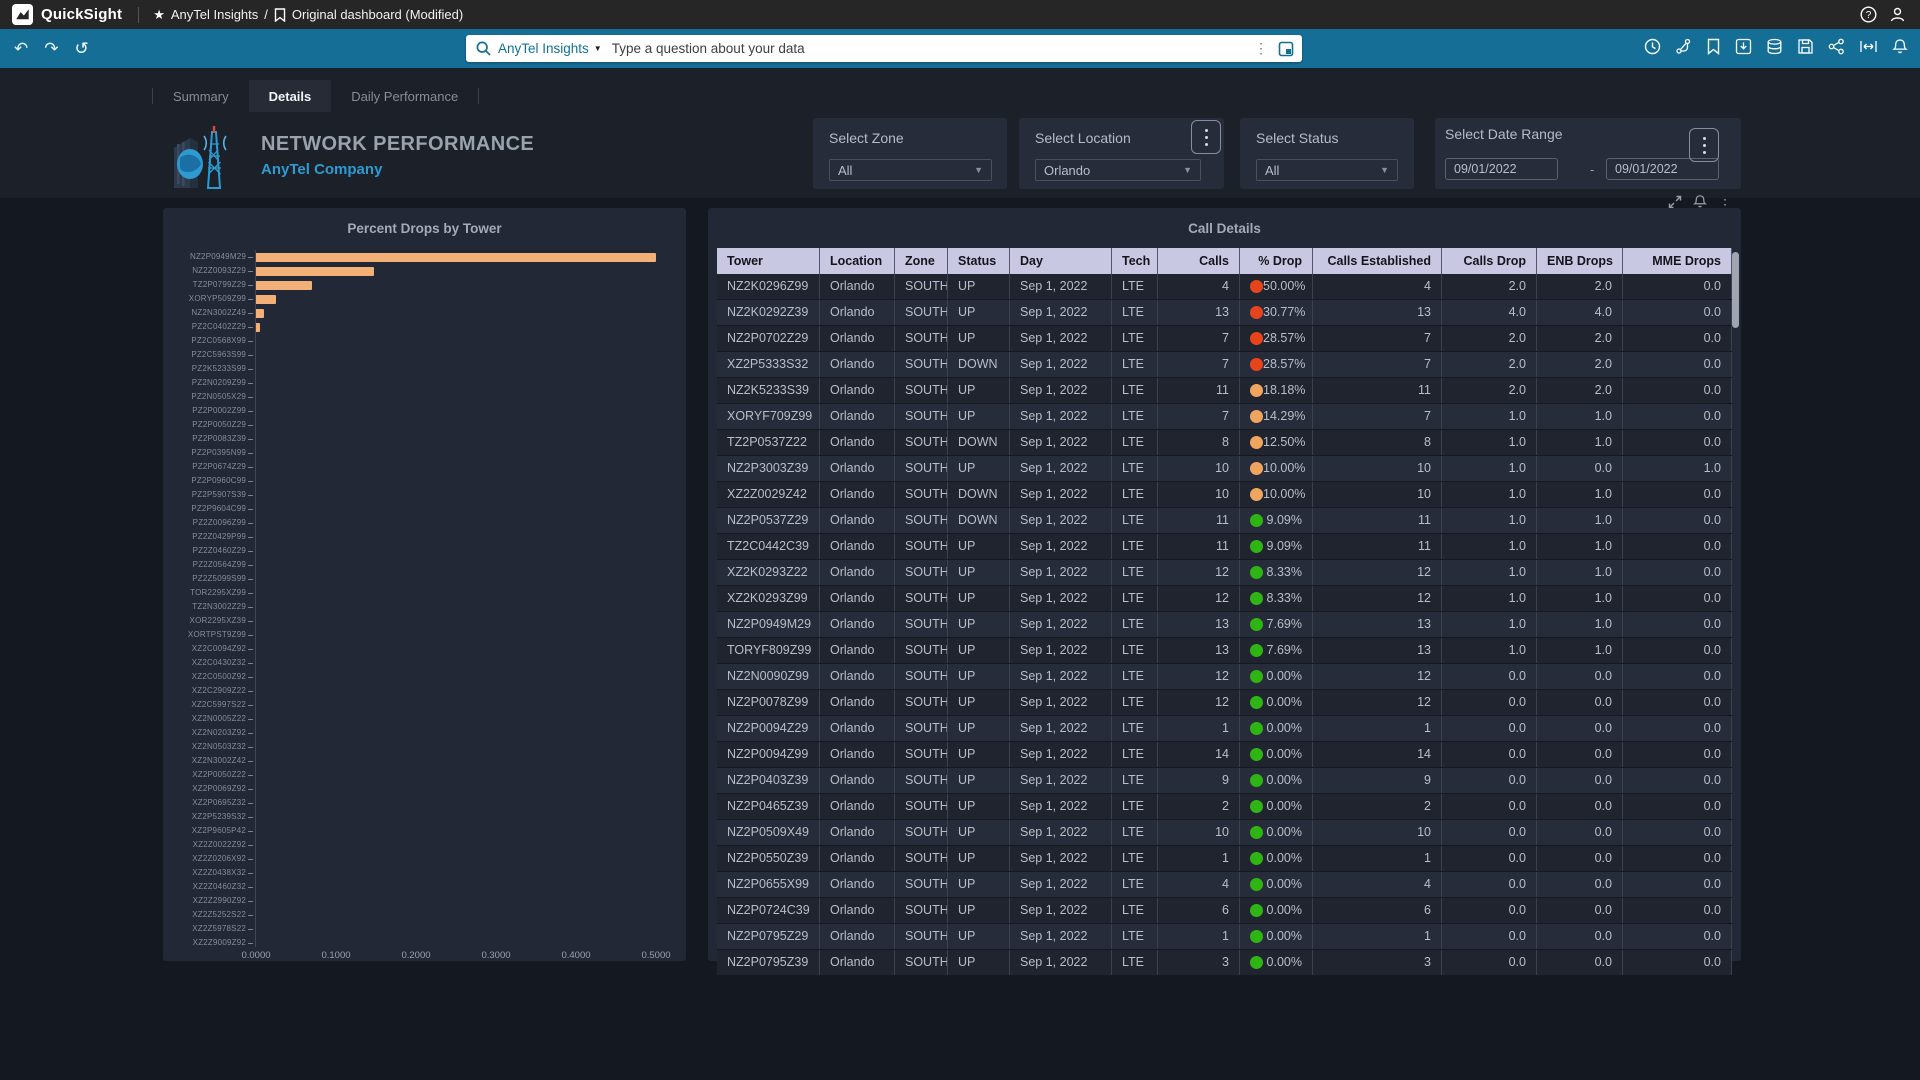 The height and width of the screenshot is (1080, 1920). I want to click on column-header: Zone, so click(921, 261).